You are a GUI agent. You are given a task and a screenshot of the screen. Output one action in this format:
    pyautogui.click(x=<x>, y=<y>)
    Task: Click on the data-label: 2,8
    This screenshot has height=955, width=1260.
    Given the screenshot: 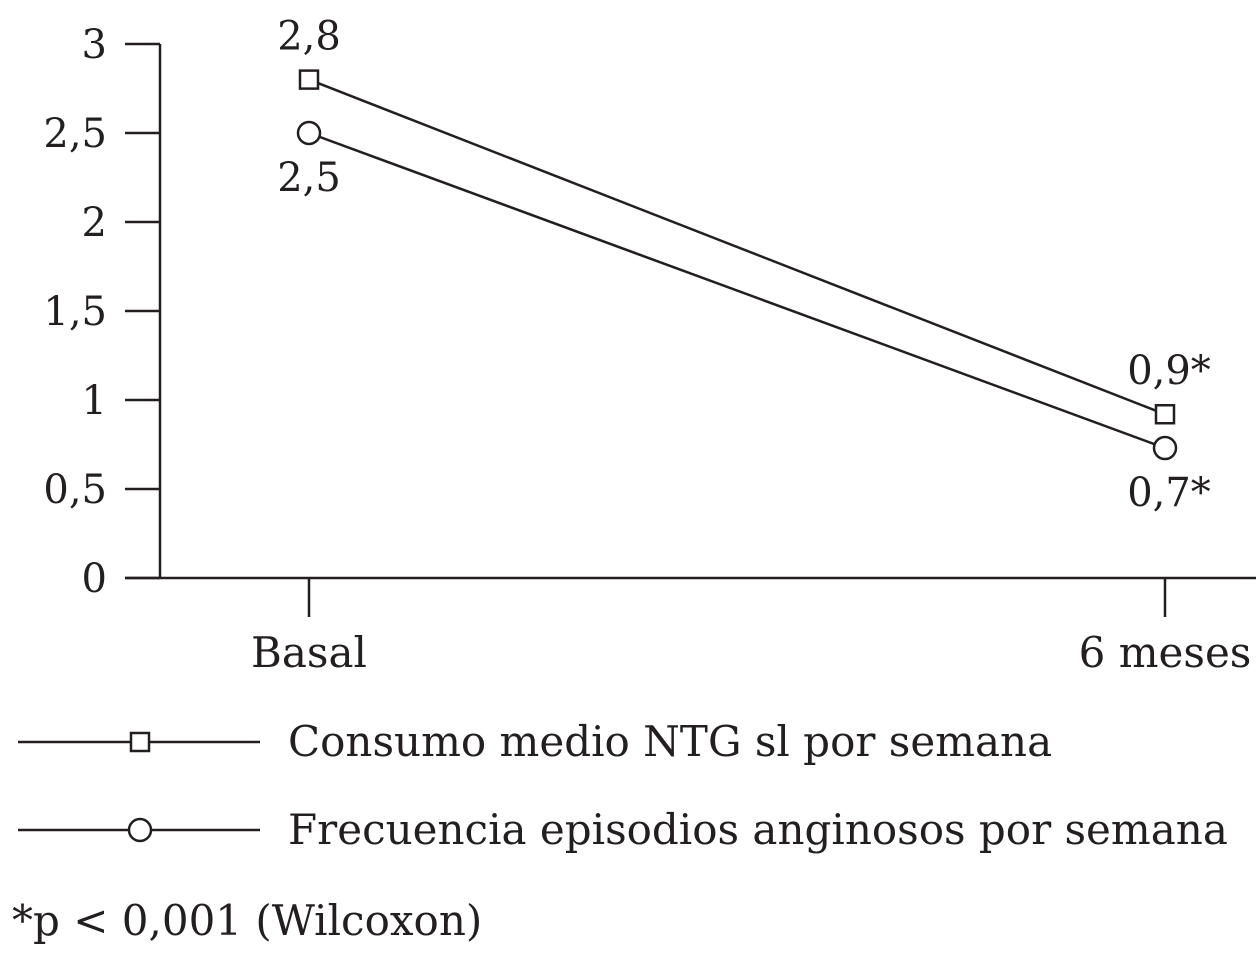 What is the action you would take?
    pyautogui.click(x=309, y=37)
    